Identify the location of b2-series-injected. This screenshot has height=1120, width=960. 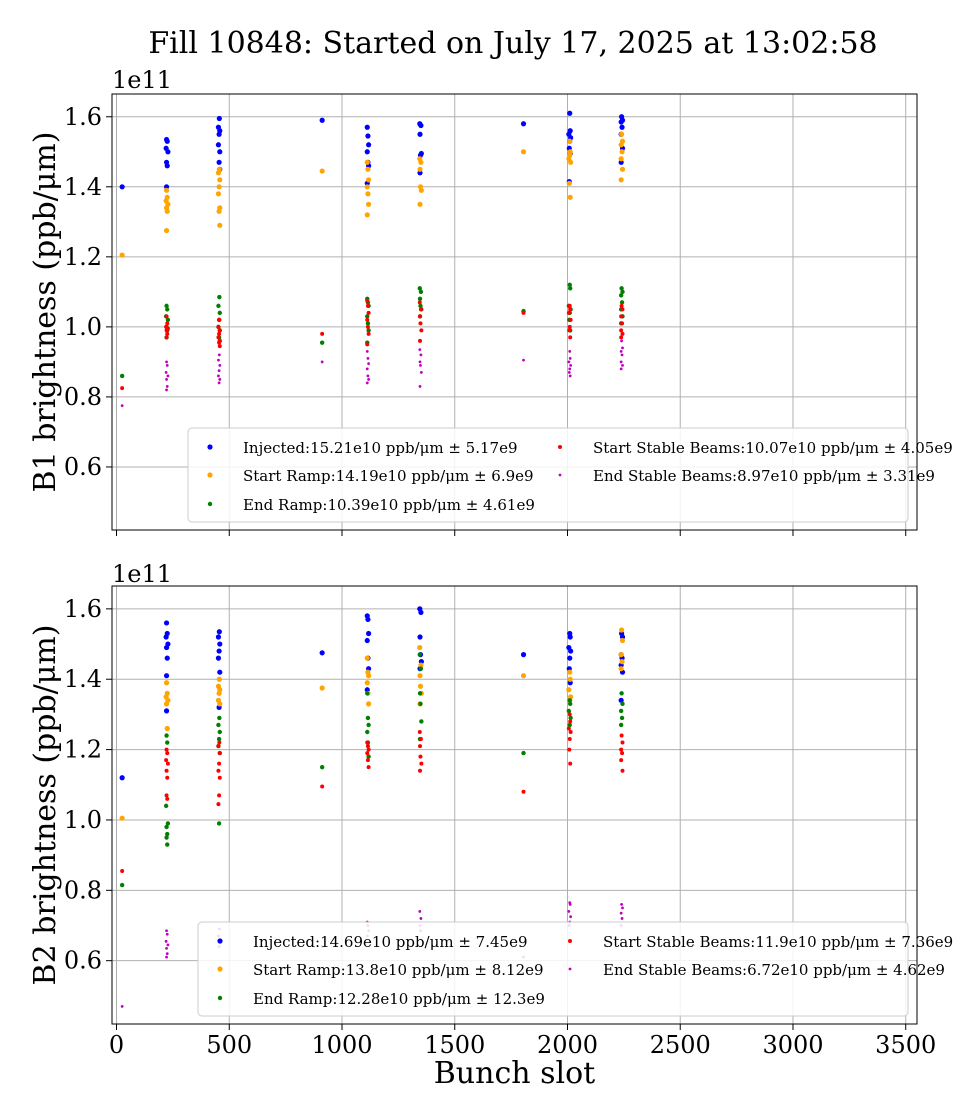
(372, 693).